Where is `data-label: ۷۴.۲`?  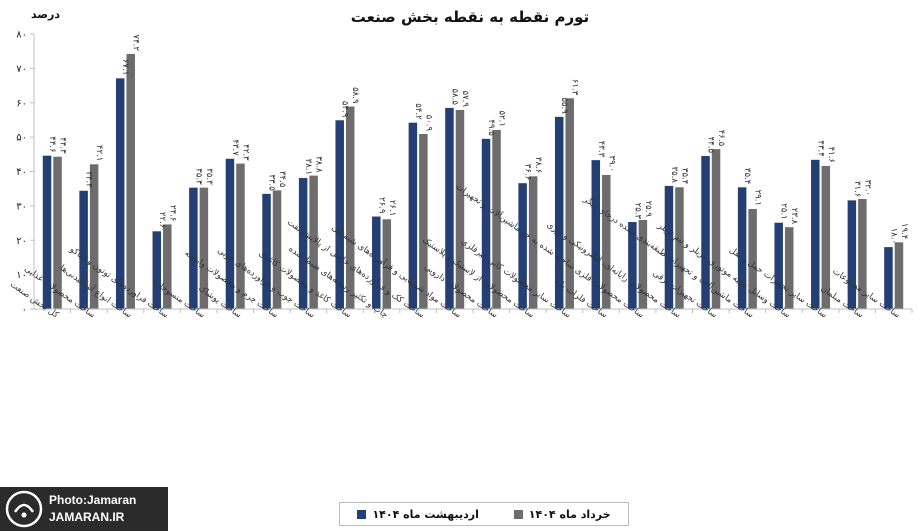 data-label: ۷۴.۲ is located at coordinates (136, 43).